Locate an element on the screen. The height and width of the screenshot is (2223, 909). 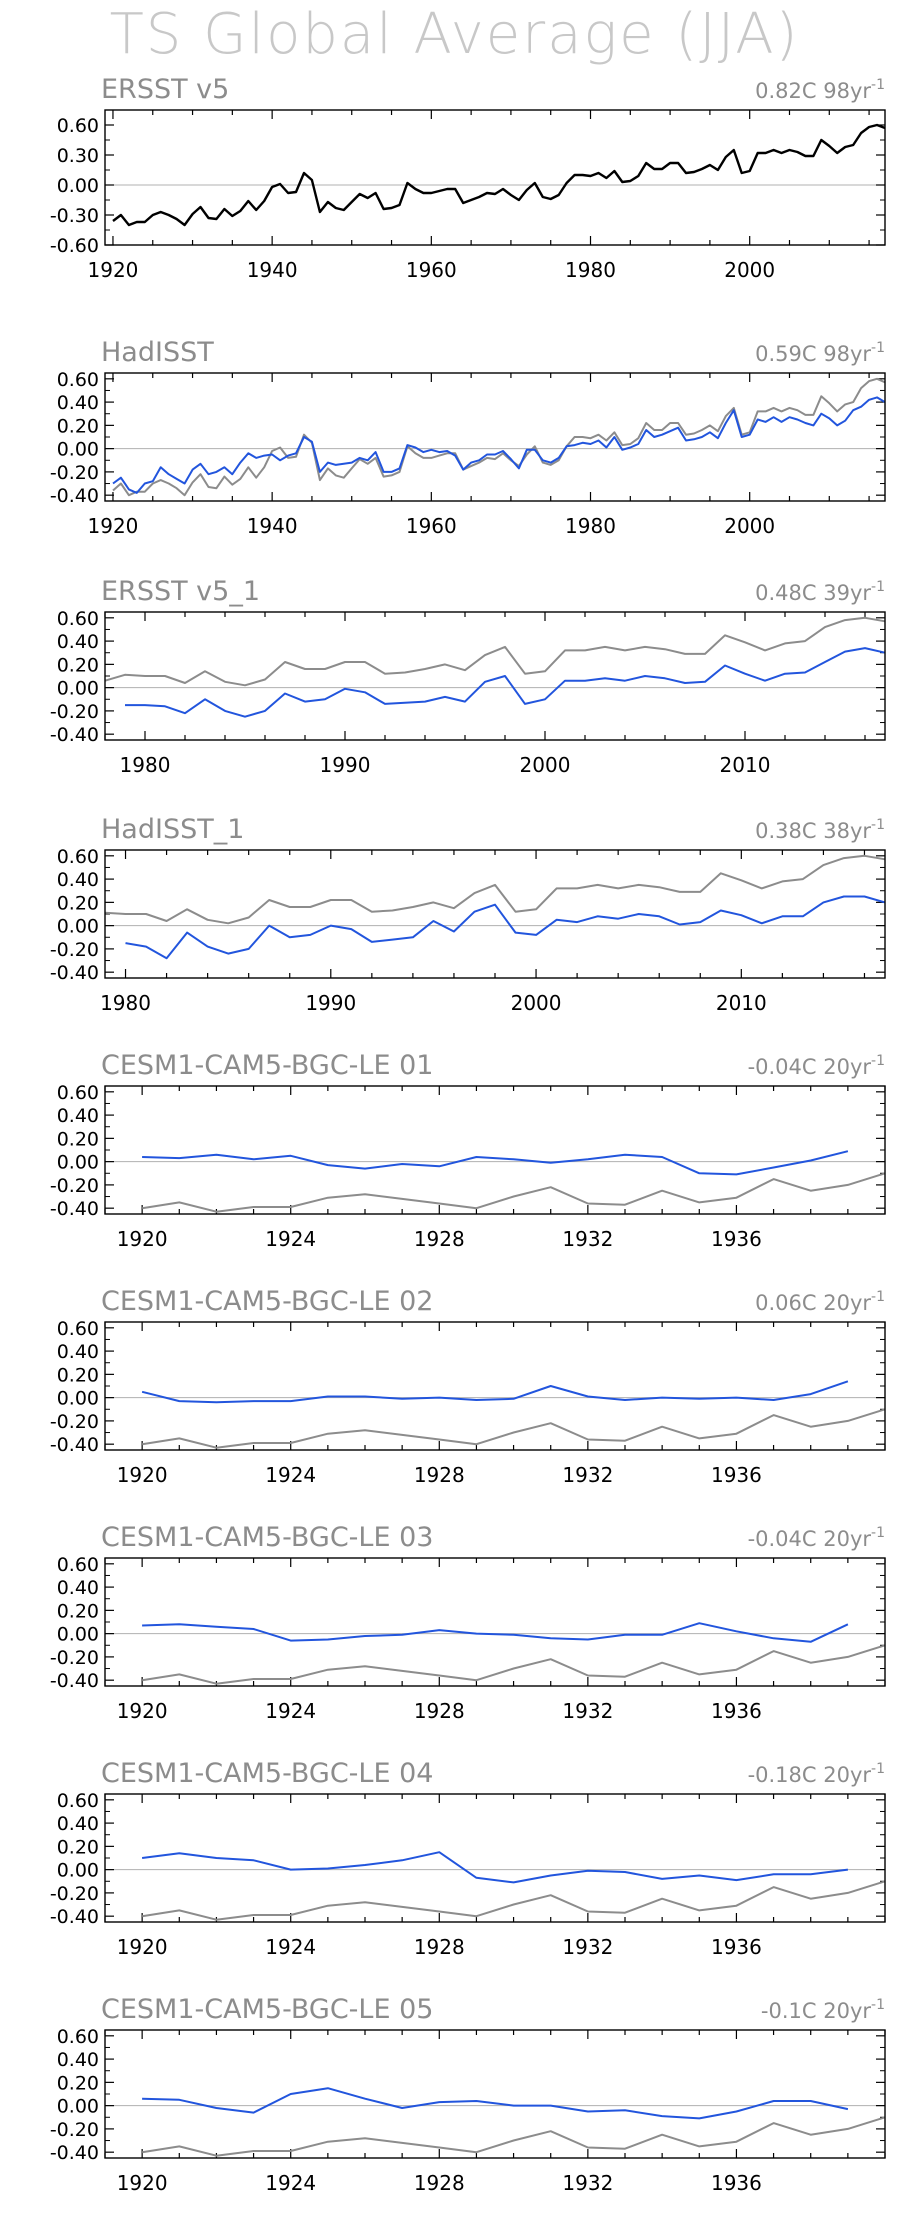
panel-6-frame is located at coordinates (495, 1386).